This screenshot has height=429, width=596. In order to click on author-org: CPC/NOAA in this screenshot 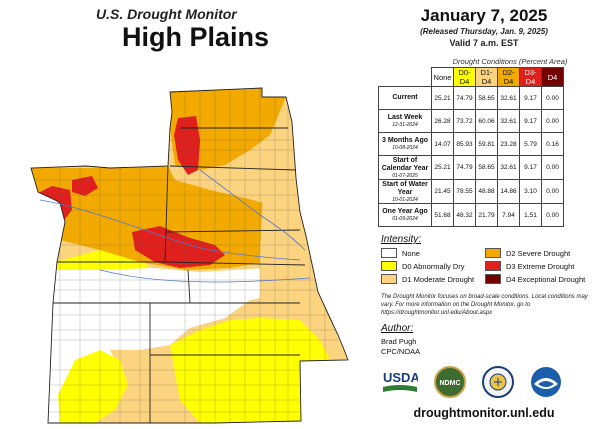, I will do `click(401, 351)`.